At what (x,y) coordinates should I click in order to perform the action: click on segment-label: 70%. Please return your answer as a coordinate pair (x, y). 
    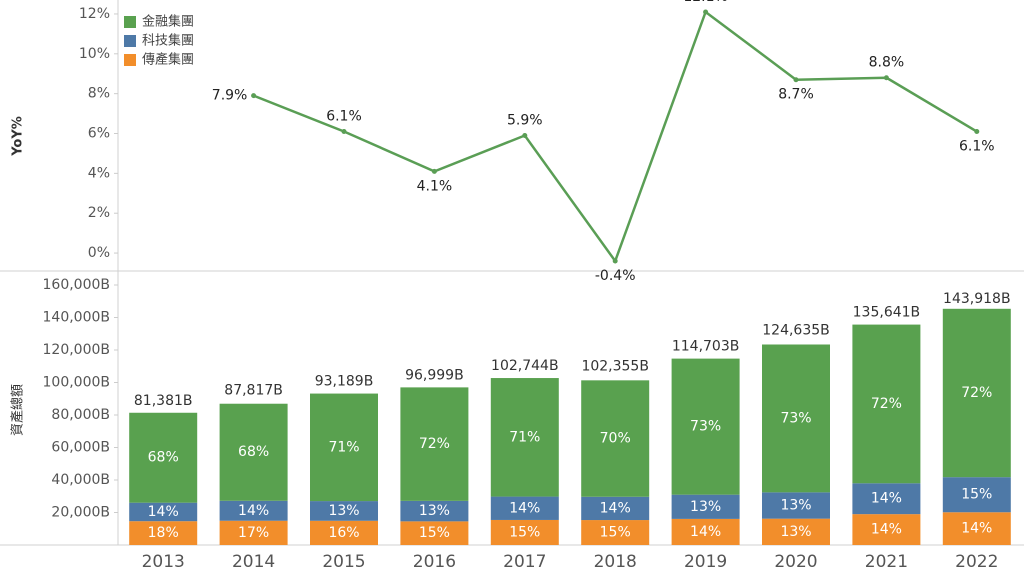
    Looking at the image, I should click on (615, 439).